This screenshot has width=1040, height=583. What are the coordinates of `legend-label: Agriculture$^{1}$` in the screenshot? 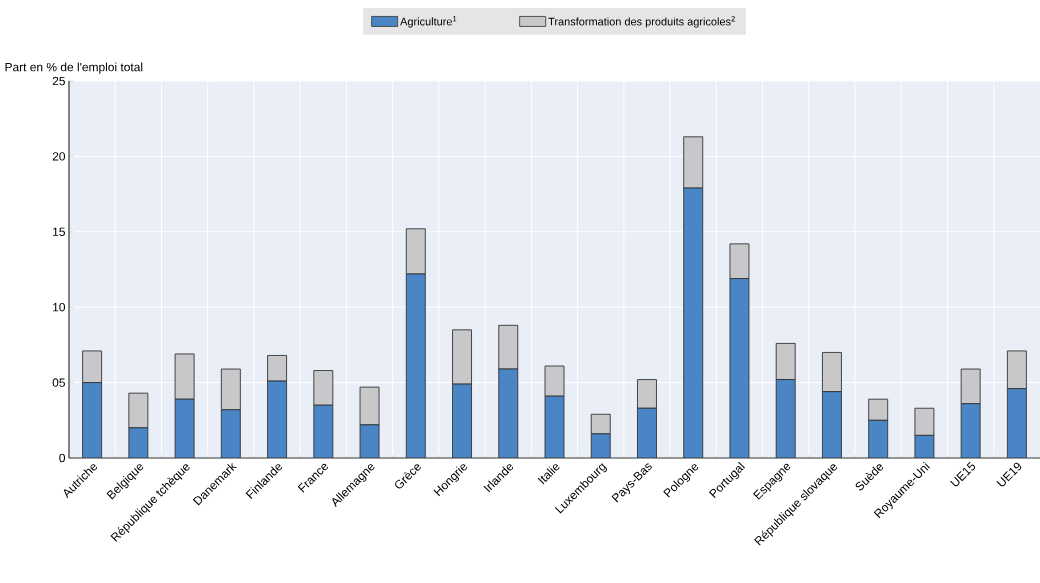 It's located at (428, 22).